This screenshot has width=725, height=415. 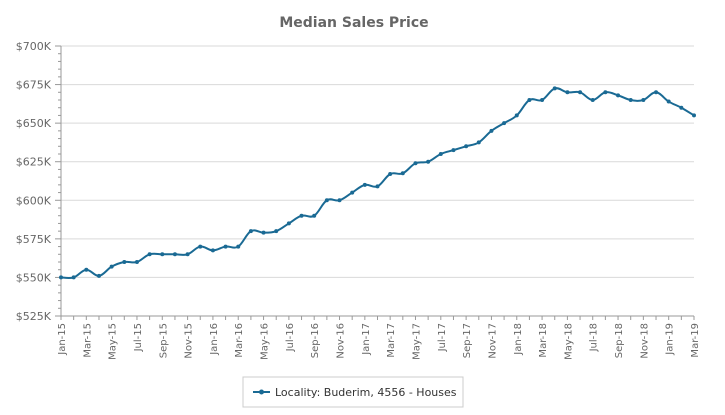 What do you see at coordinates (391, 340) in the screenshot?
I see `x-tick-label: Mar-17` at bounding box center [391, 340].